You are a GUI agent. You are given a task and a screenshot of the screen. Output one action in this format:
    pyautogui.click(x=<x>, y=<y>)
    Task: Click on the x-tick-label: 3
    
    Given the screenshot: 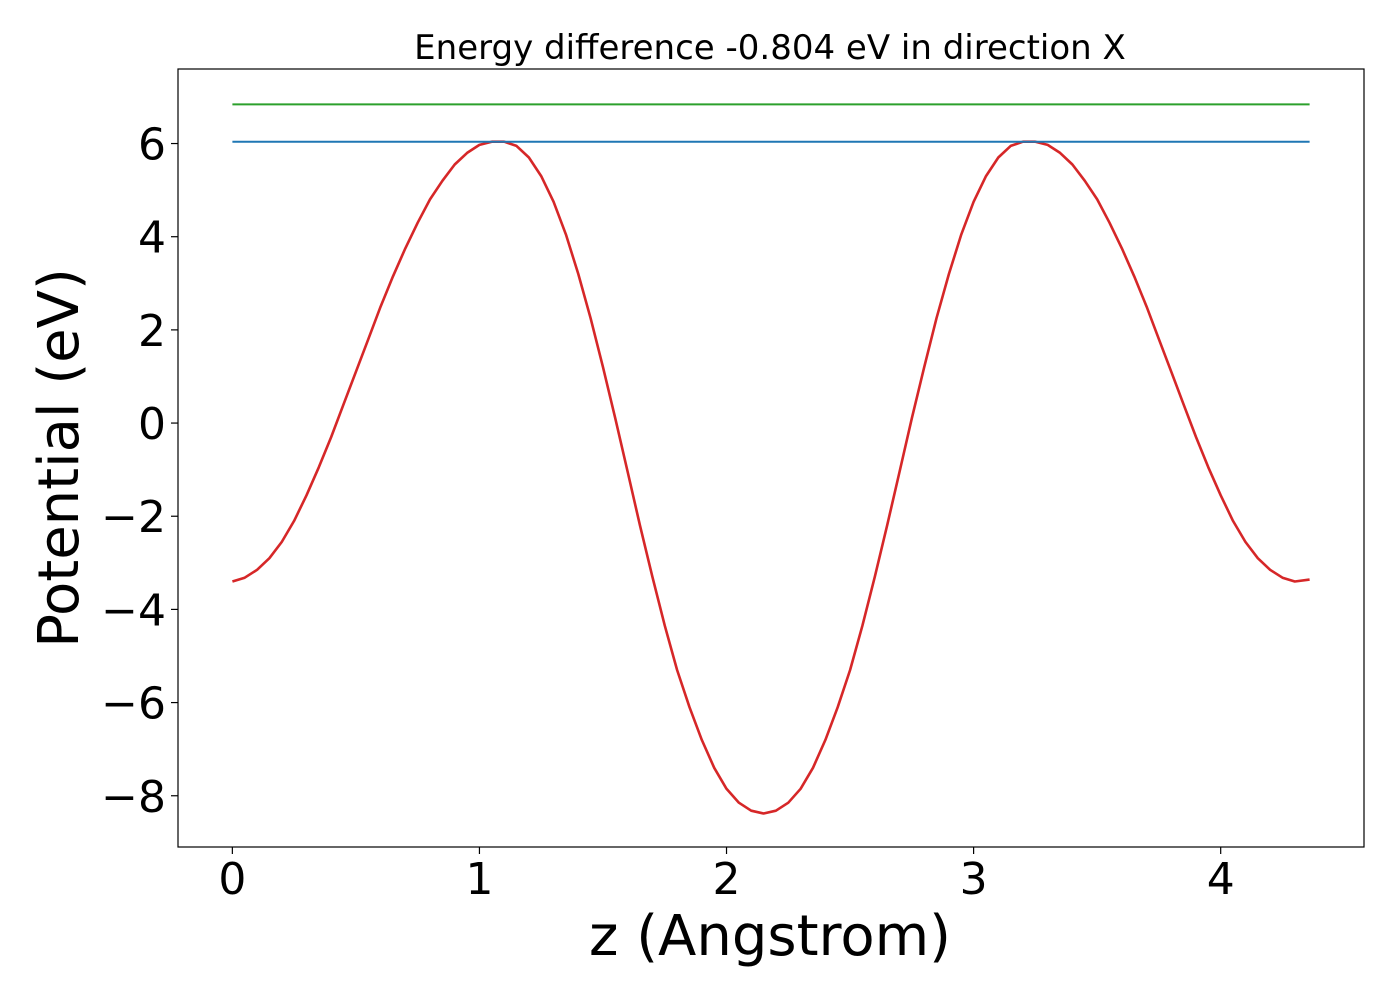 What is the action you would take?
    pyautogui.click(x=974, y=879)
    